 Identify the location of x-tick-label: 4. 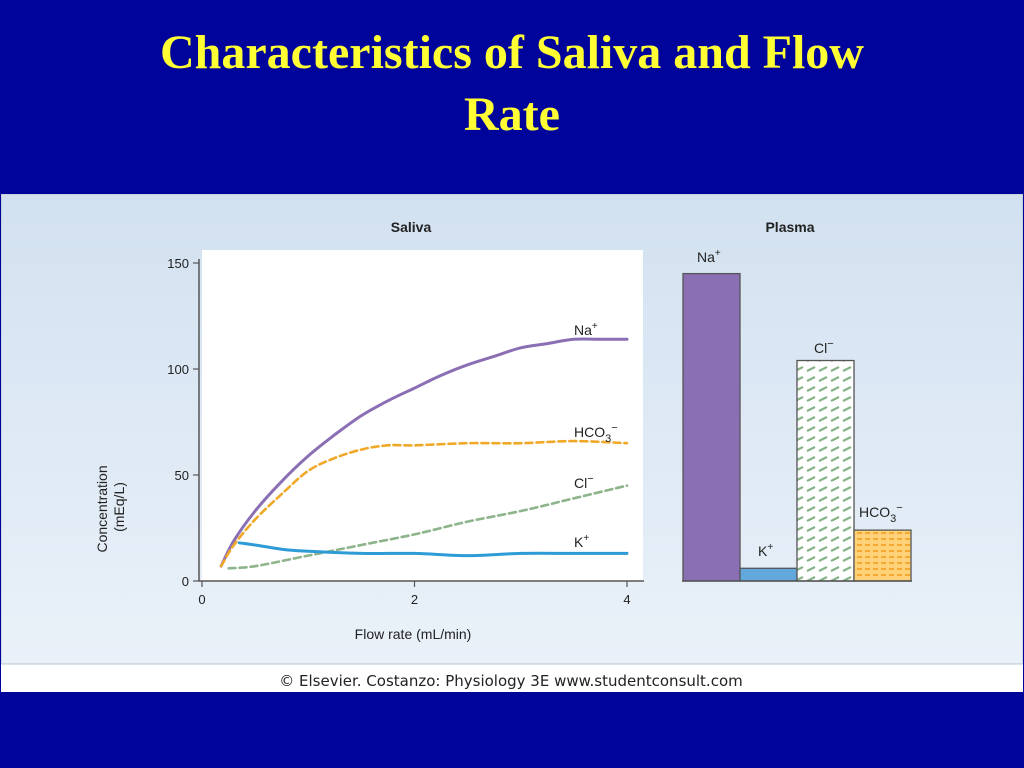
(626, 599).